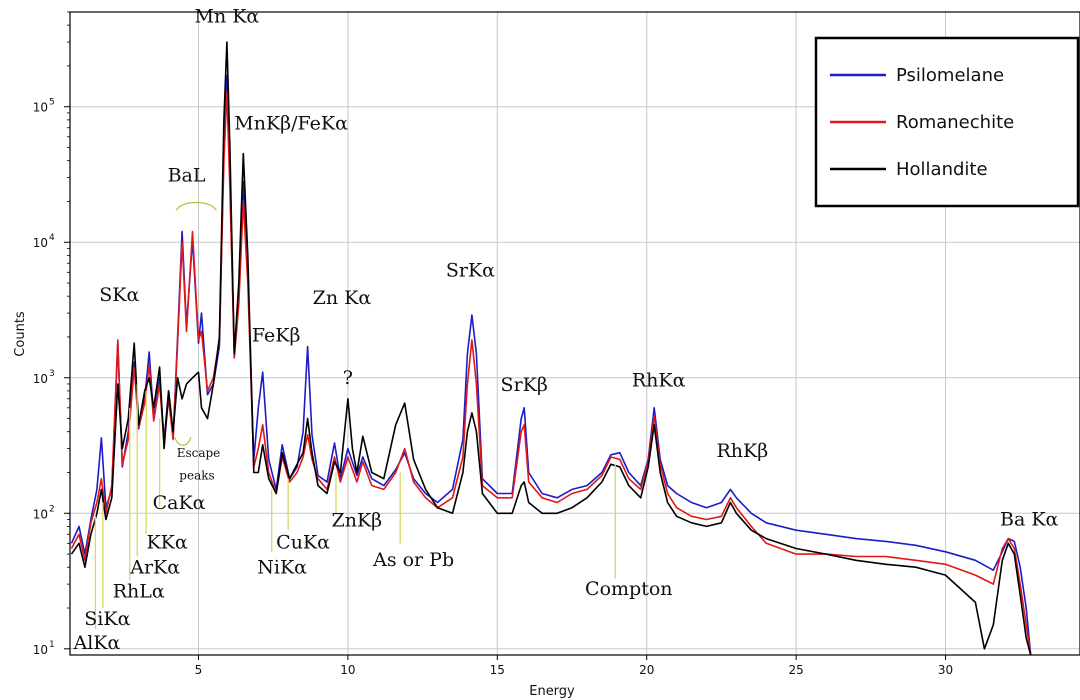 The width and height of the screenshot is (1080, 700). Describe the element at coordinates (52, 374) in the screenshot. I see `y-tick-exponent: 3` at that location.